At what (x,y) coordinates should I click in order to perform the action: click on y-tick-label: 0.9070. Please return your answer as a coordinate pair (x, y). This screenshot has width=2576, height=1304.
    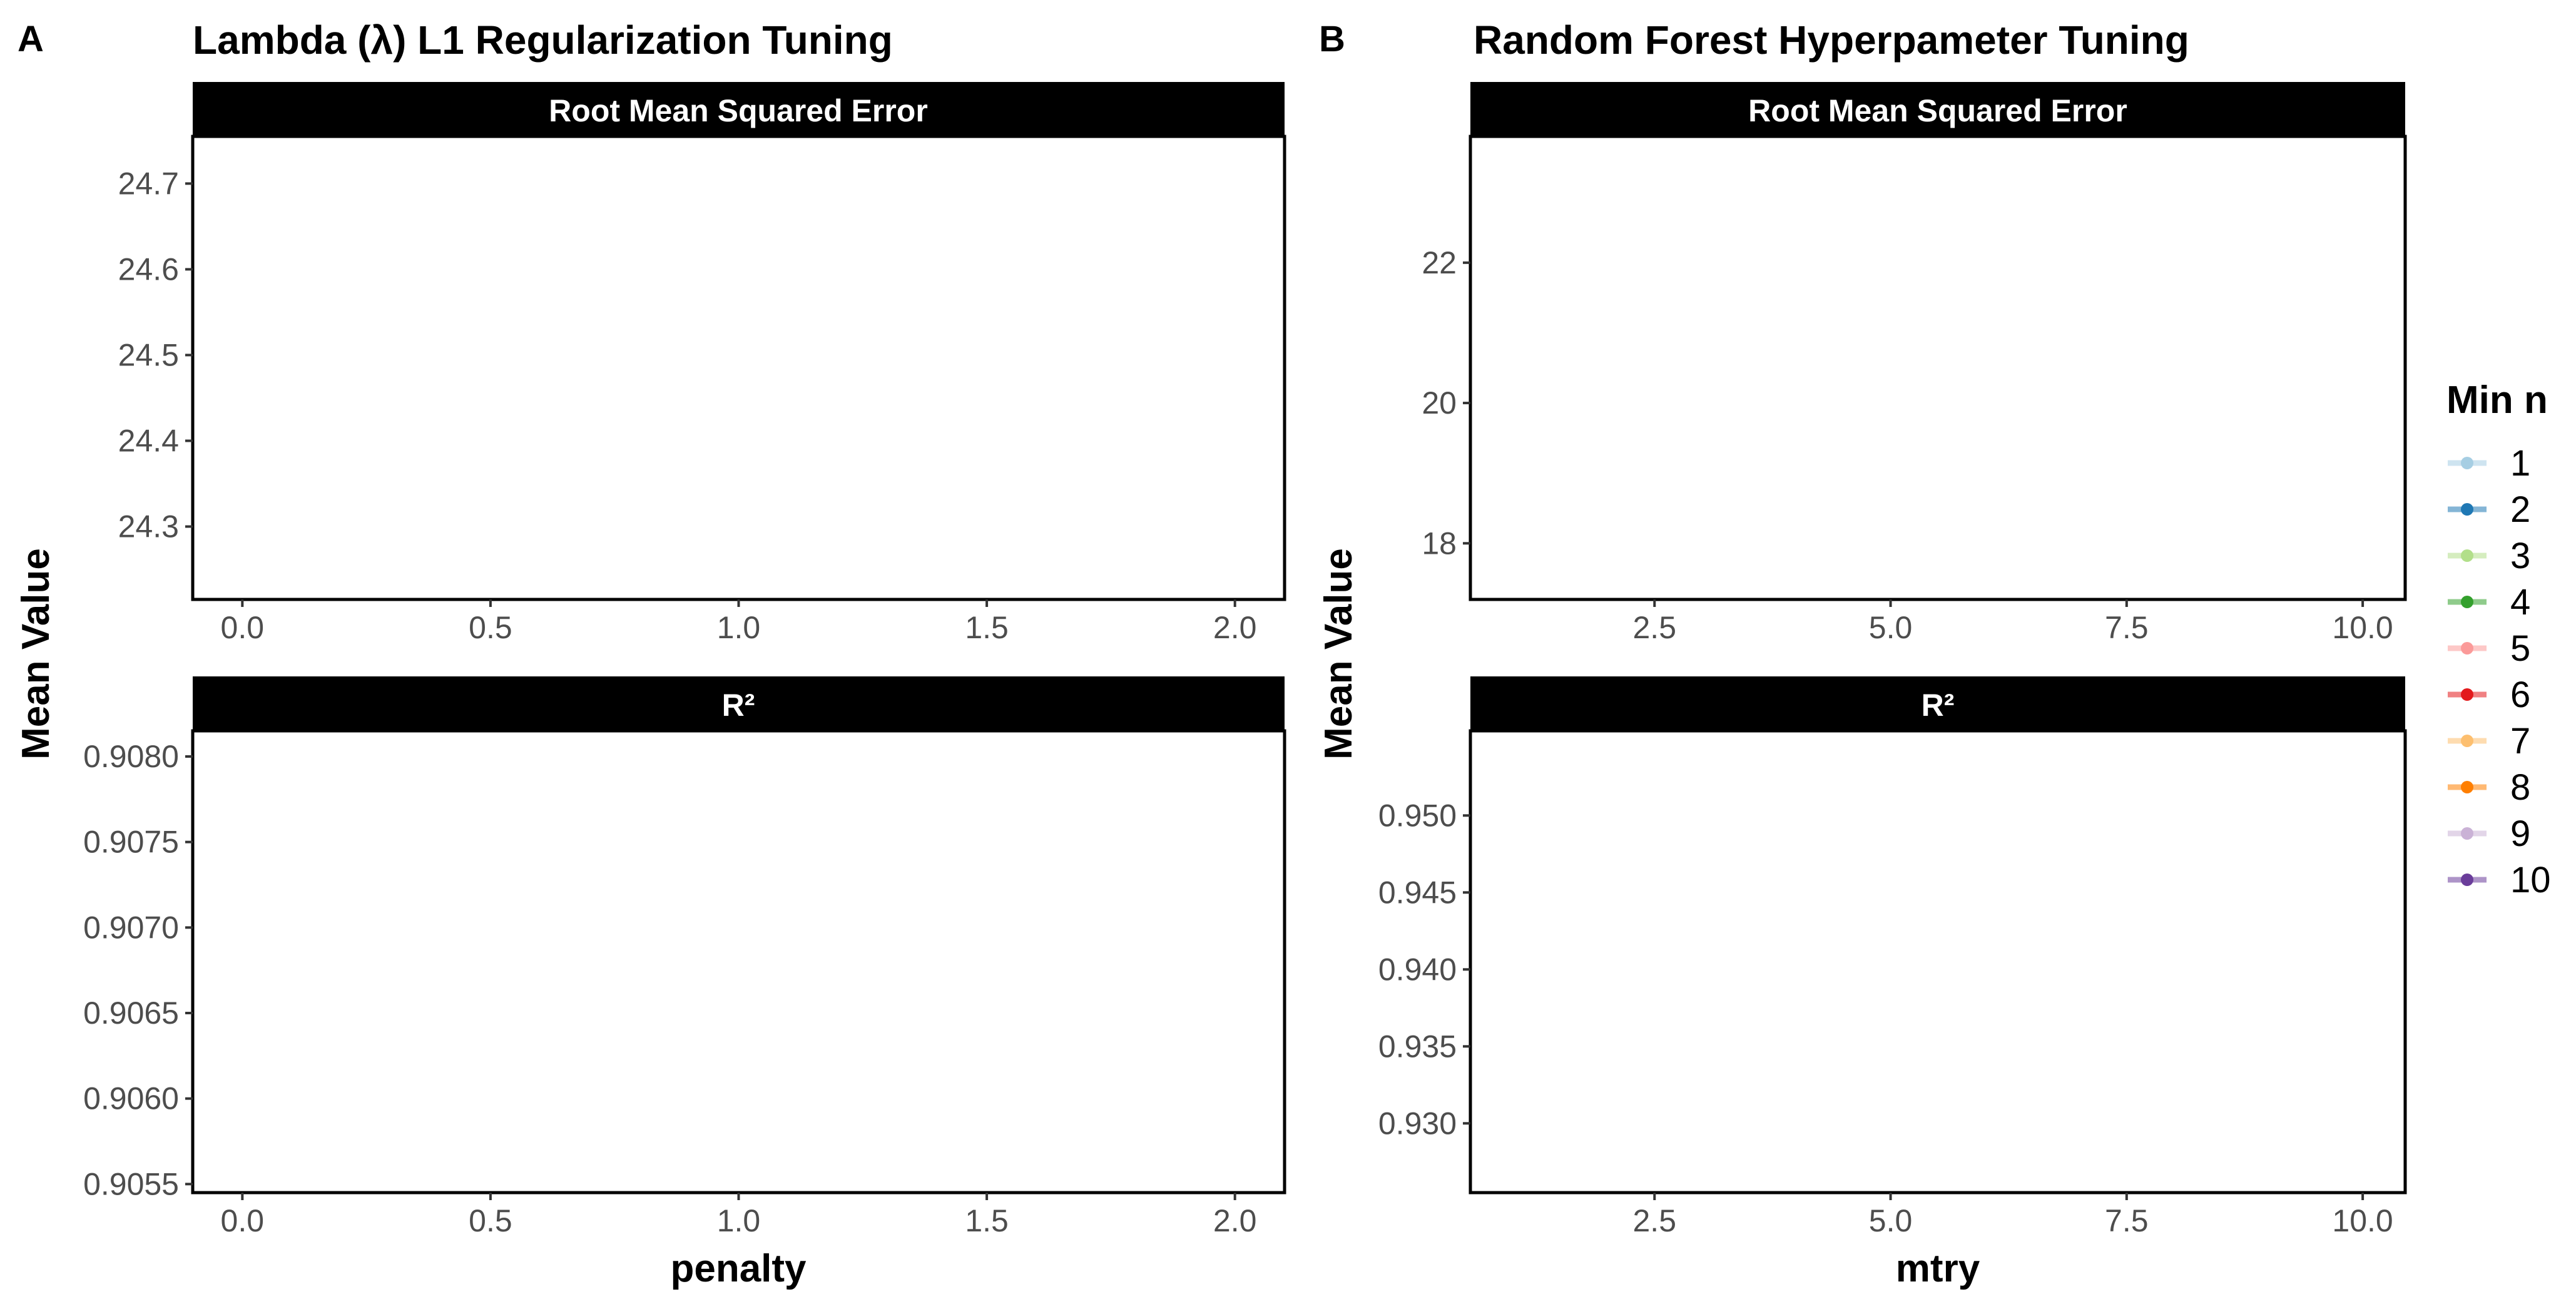
    Looking at the image, I should click on (131, 928).